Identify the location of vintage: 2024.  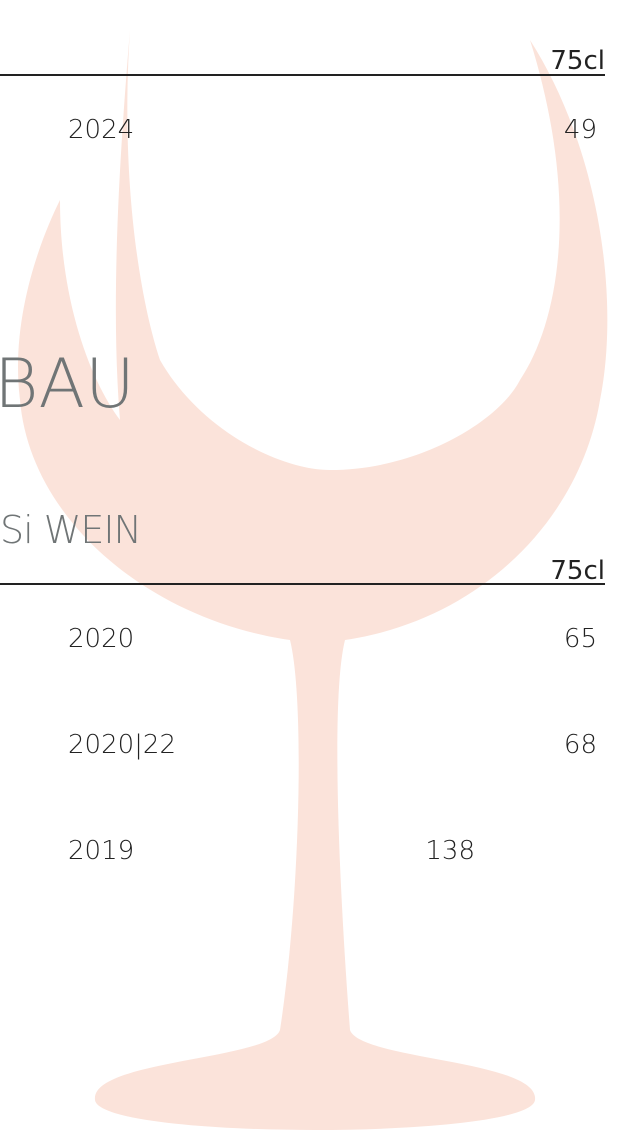
(101, 130).